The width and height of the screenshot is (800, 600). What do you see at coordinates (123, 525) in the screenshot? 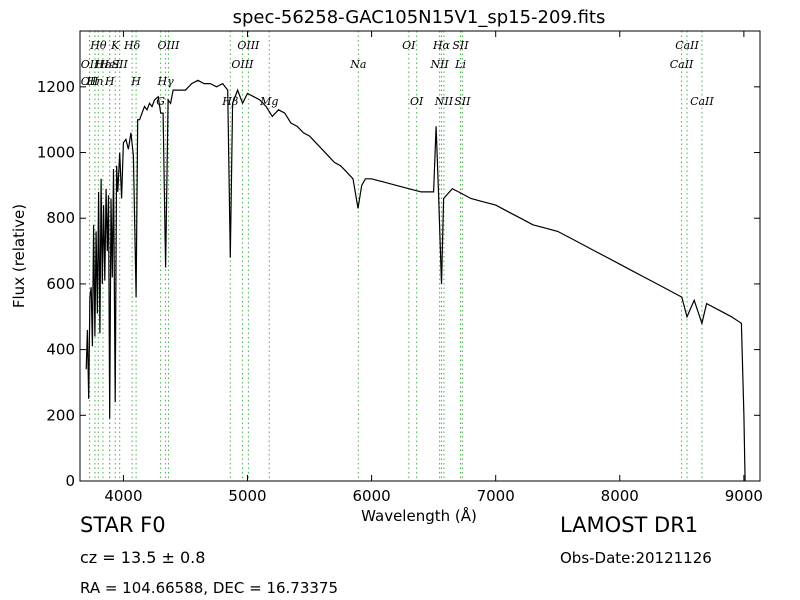
I see `object-class: STAR F0` at bounding box center [123, 525].